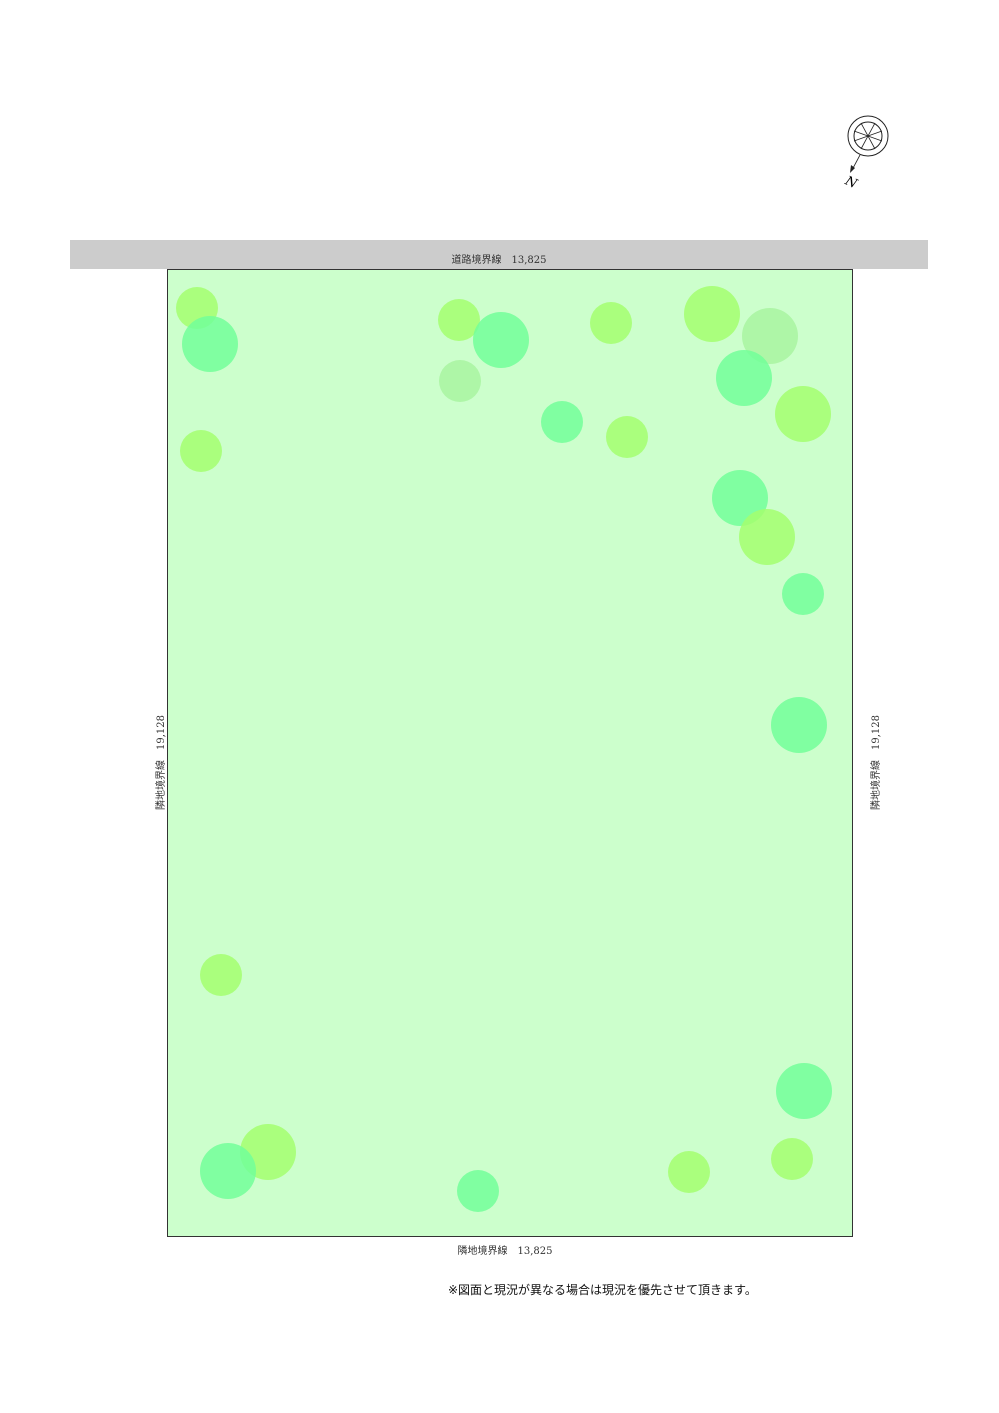 Image resolution: width=999 pixels, height=1413 pixels. What do you see at coordinates (865, 152) in the screenshot?
I see `north-arrow-icon: N` at bounding box center [865, 152].